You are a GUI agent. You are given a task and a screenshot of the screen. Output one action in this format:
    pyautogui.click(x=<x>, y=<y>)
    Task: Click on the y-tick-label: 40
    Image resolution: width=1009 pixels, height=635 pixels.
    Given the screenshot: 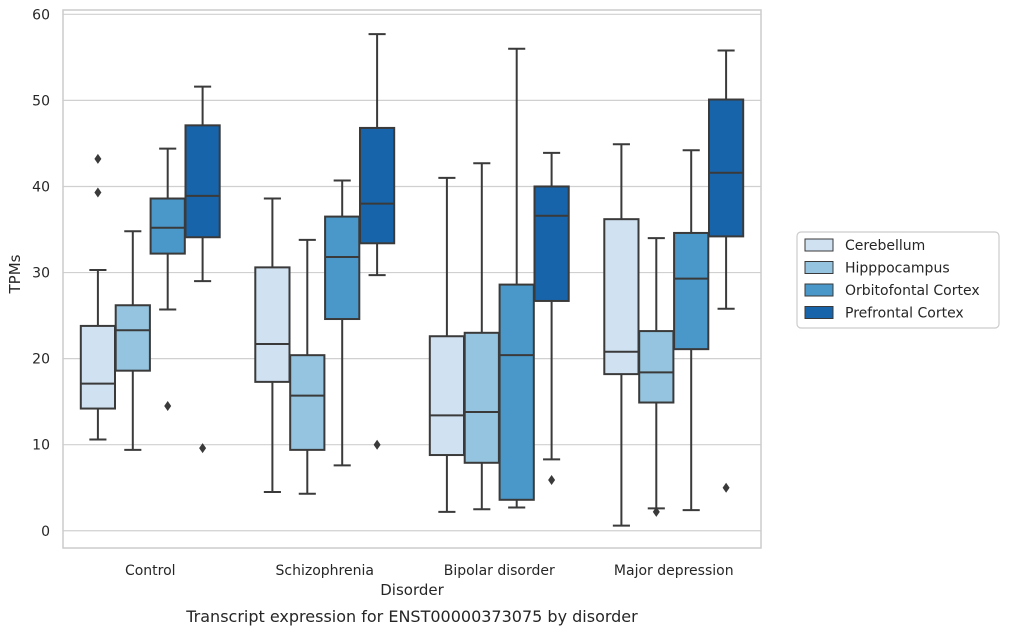 What is the action you would take?
    pyautogui.click(x=41, y=187)
    